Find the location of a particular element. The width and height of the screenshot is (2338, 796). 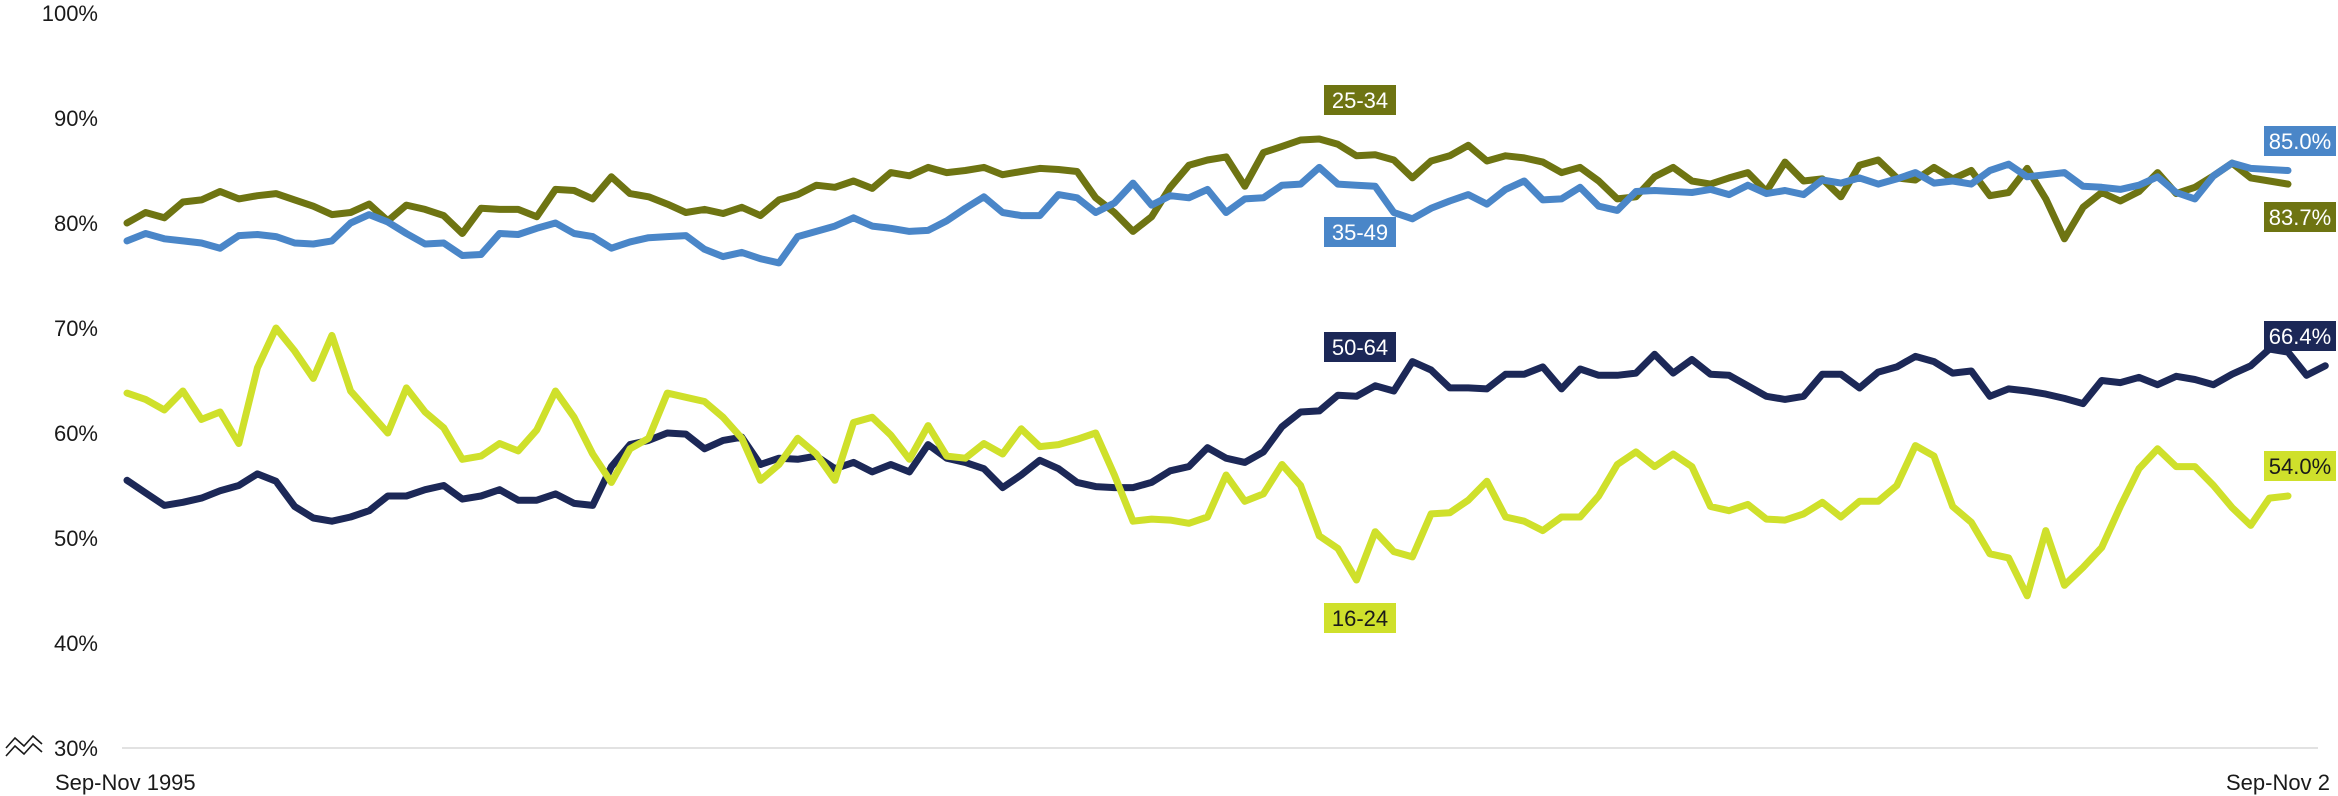

inline-label-16-24-text: 16-24 is located at coordinates (1360, 618).